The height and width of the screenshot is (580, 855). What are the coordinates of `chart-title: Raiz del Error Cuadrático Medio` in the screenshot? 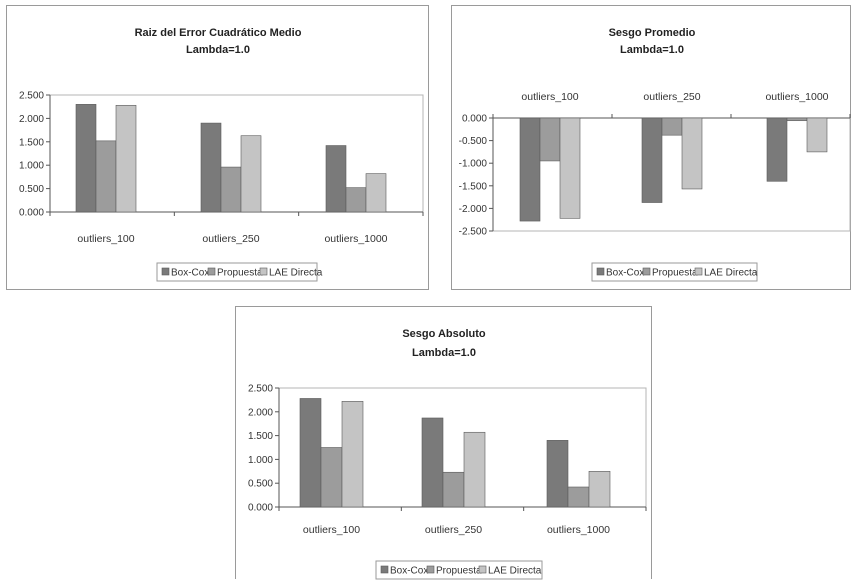 It's located at (218, 33).